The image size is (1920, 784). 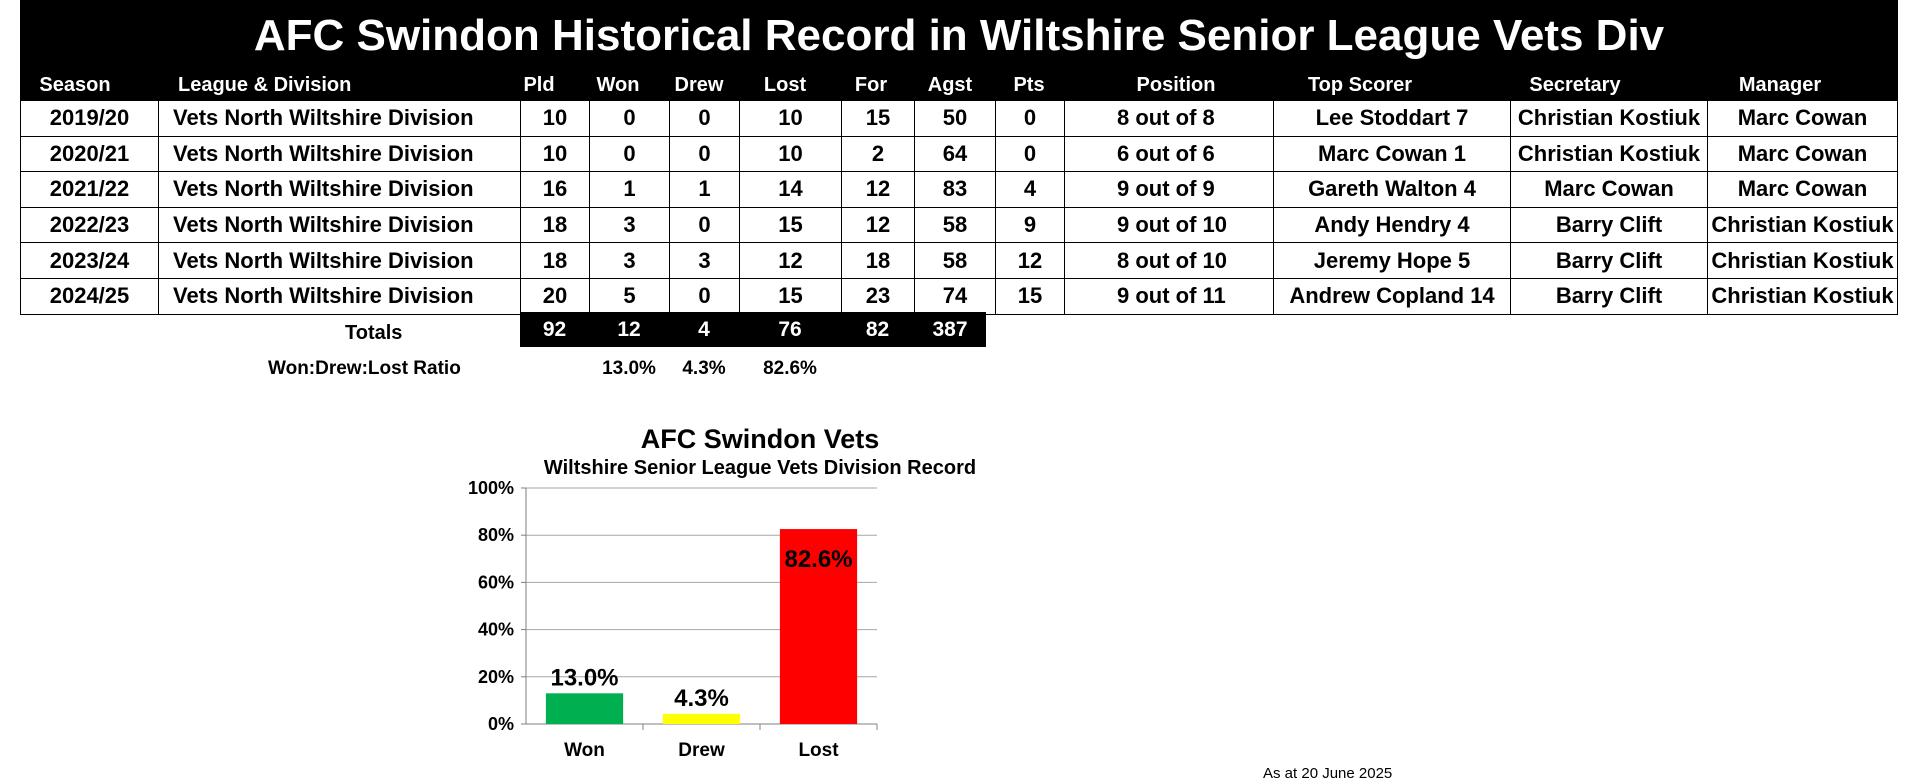 What do you see at coordinates (555, 296) in the screenshot?
I see `cell-pld: 20` at bounding box center [555, 296].